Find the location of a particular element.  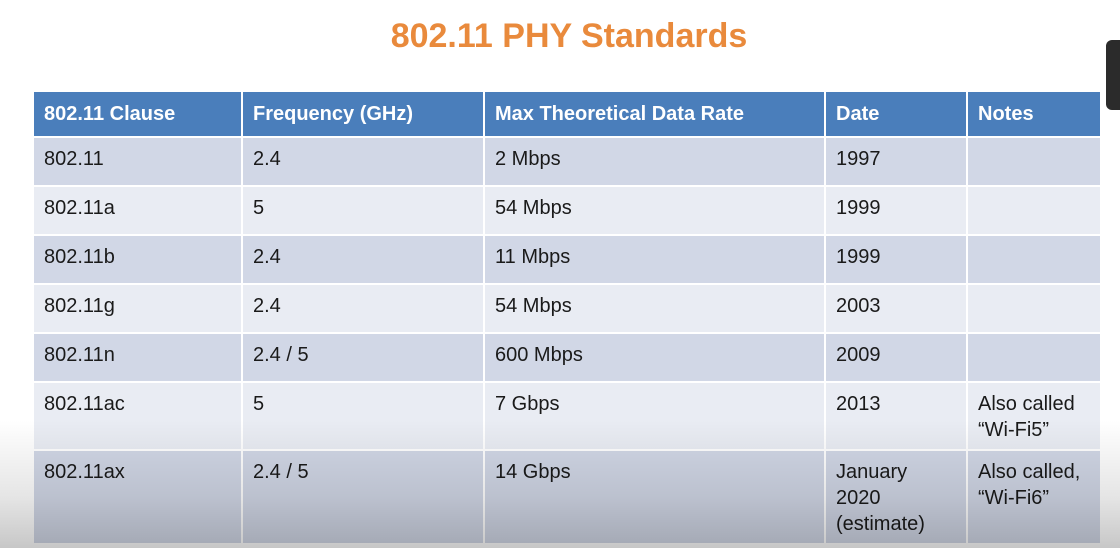

cell-date: 2003 is located at coordinates (896, 308).